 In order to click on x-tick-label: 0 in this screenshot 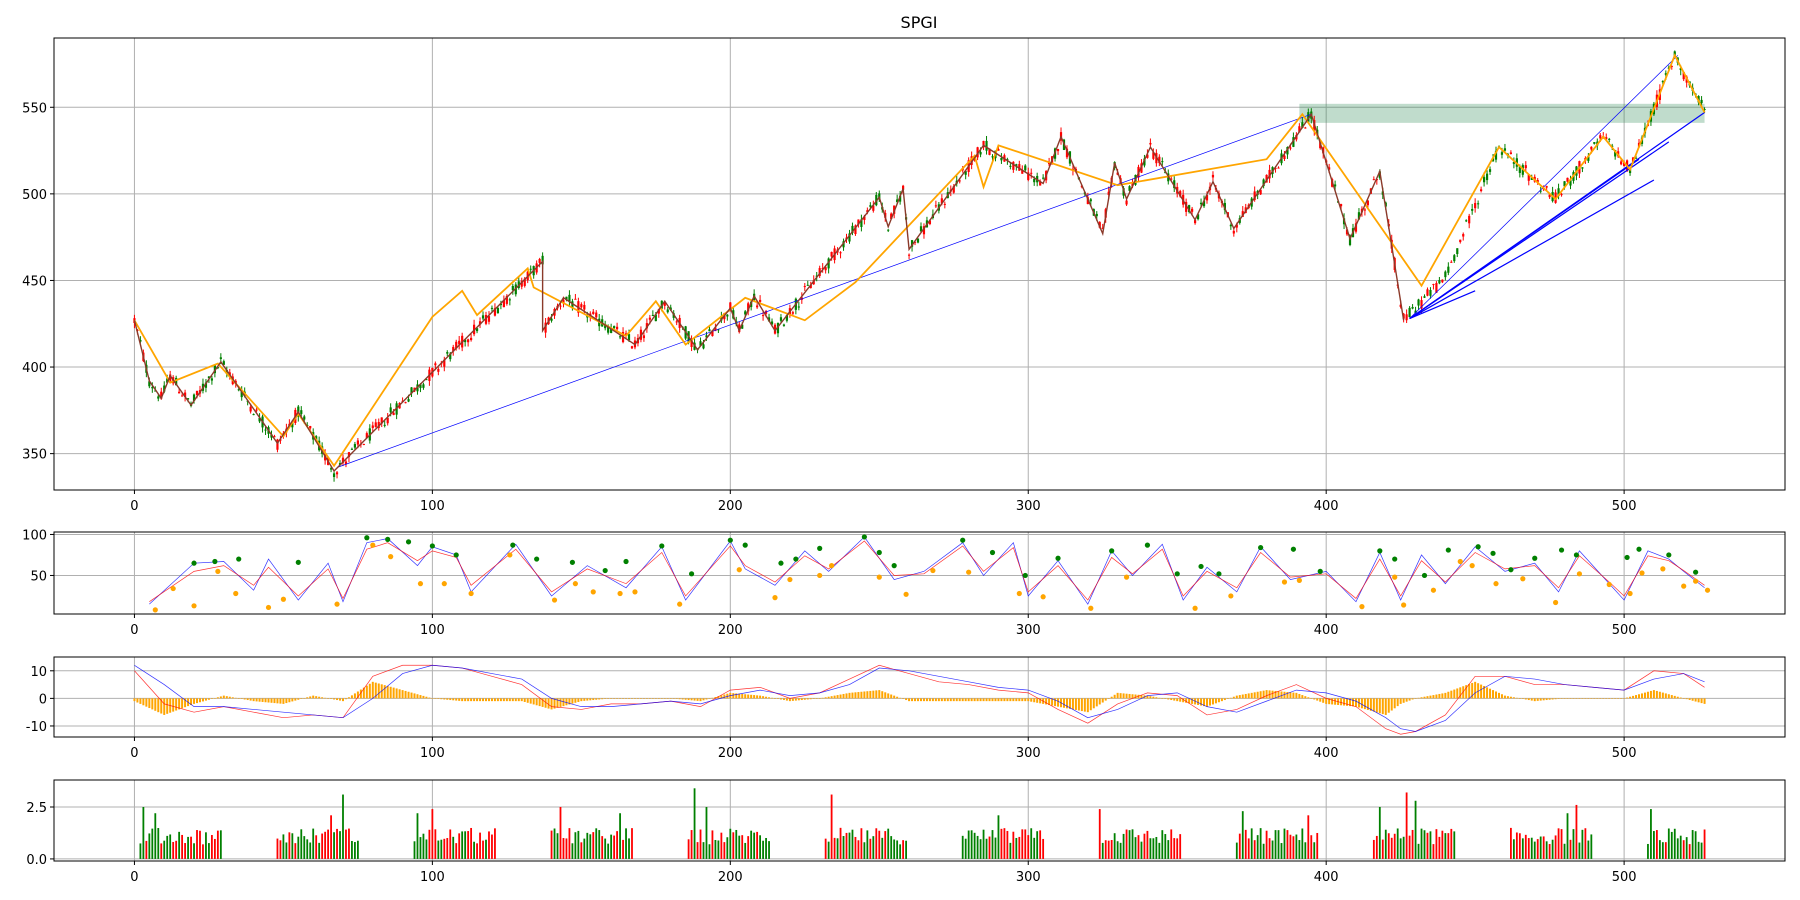, I will do `click(134, 877)`.